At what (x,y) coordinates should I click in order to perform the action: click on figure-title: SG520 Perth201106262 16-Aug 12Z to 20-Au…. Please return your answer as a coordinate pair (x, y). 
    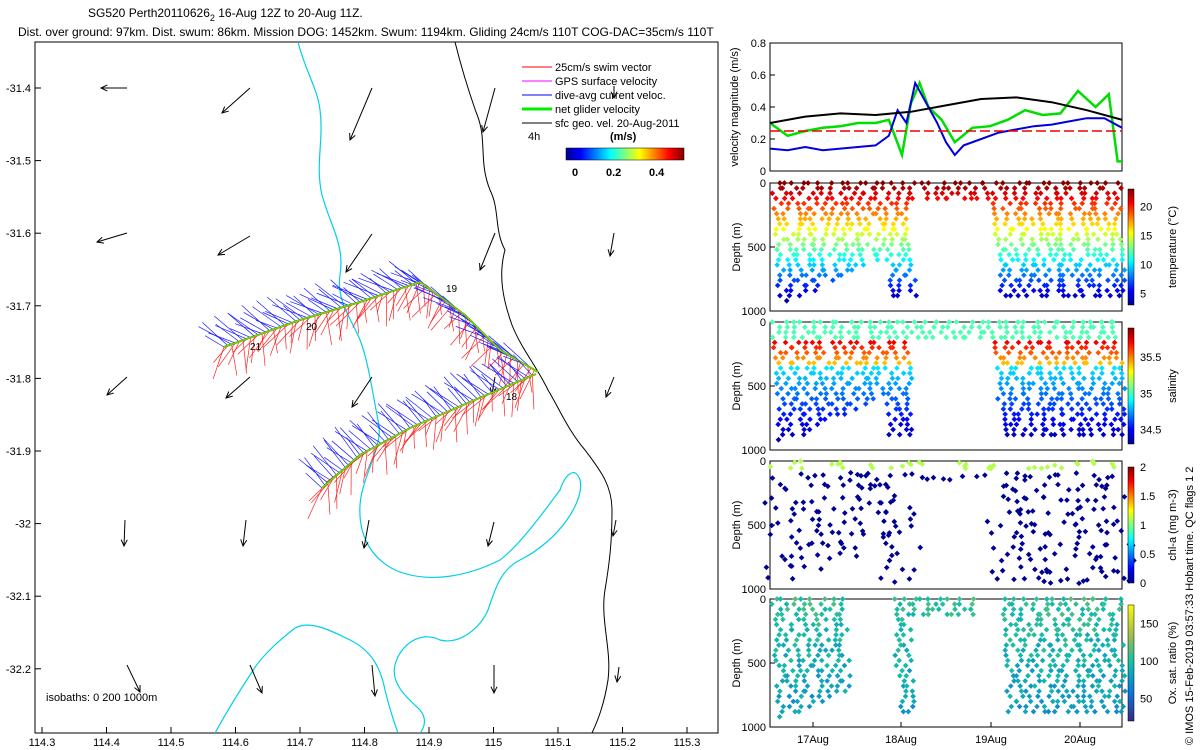
    Looking at the image, I should click on (225, 14).